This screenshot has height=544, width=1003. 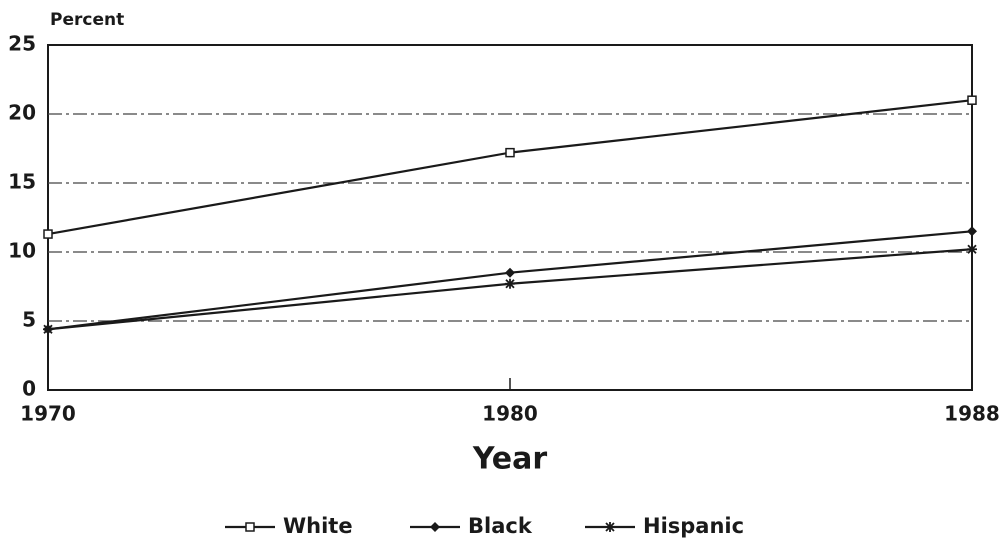 What do you see at coordinates (510, 289) in the screenshot?
I see `series-line` at bounding box center [510, 289].